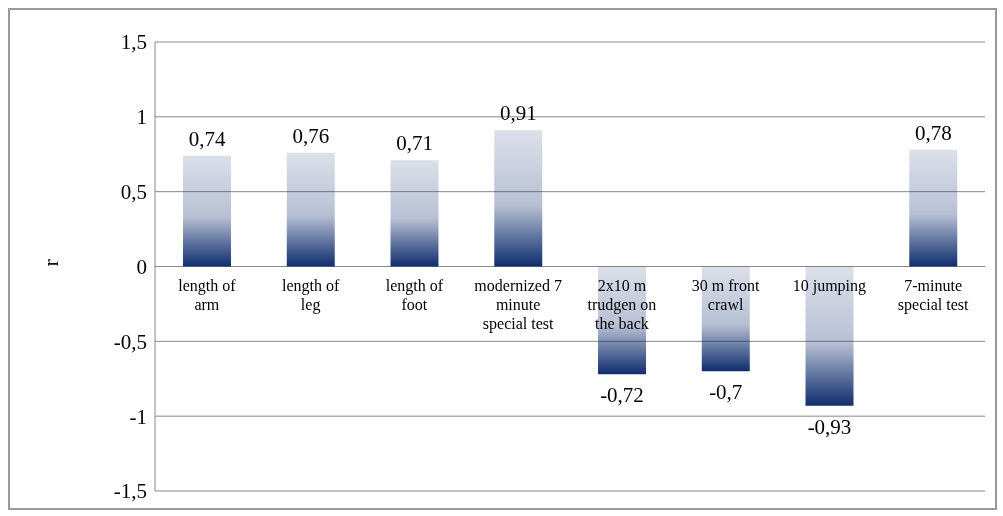 Image resolution: width=1003 pixels, height=516 pixels. Describe the element at coordinates (622, 304) in the screenshot. I see `x-tick-label: 2x10 m trudgen on the back` at that location.